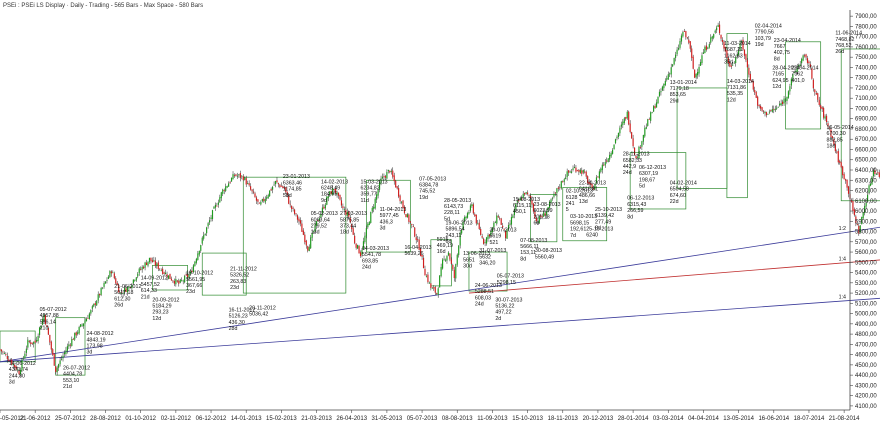  I want to click on trendline-label: 1:2, so click(842, 229).